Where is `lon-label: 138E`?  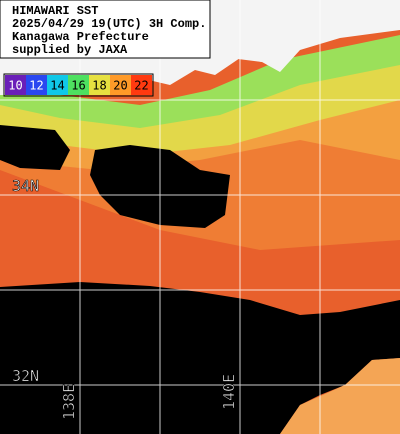 lon-label: 138E is located at coordinates (69, 402).